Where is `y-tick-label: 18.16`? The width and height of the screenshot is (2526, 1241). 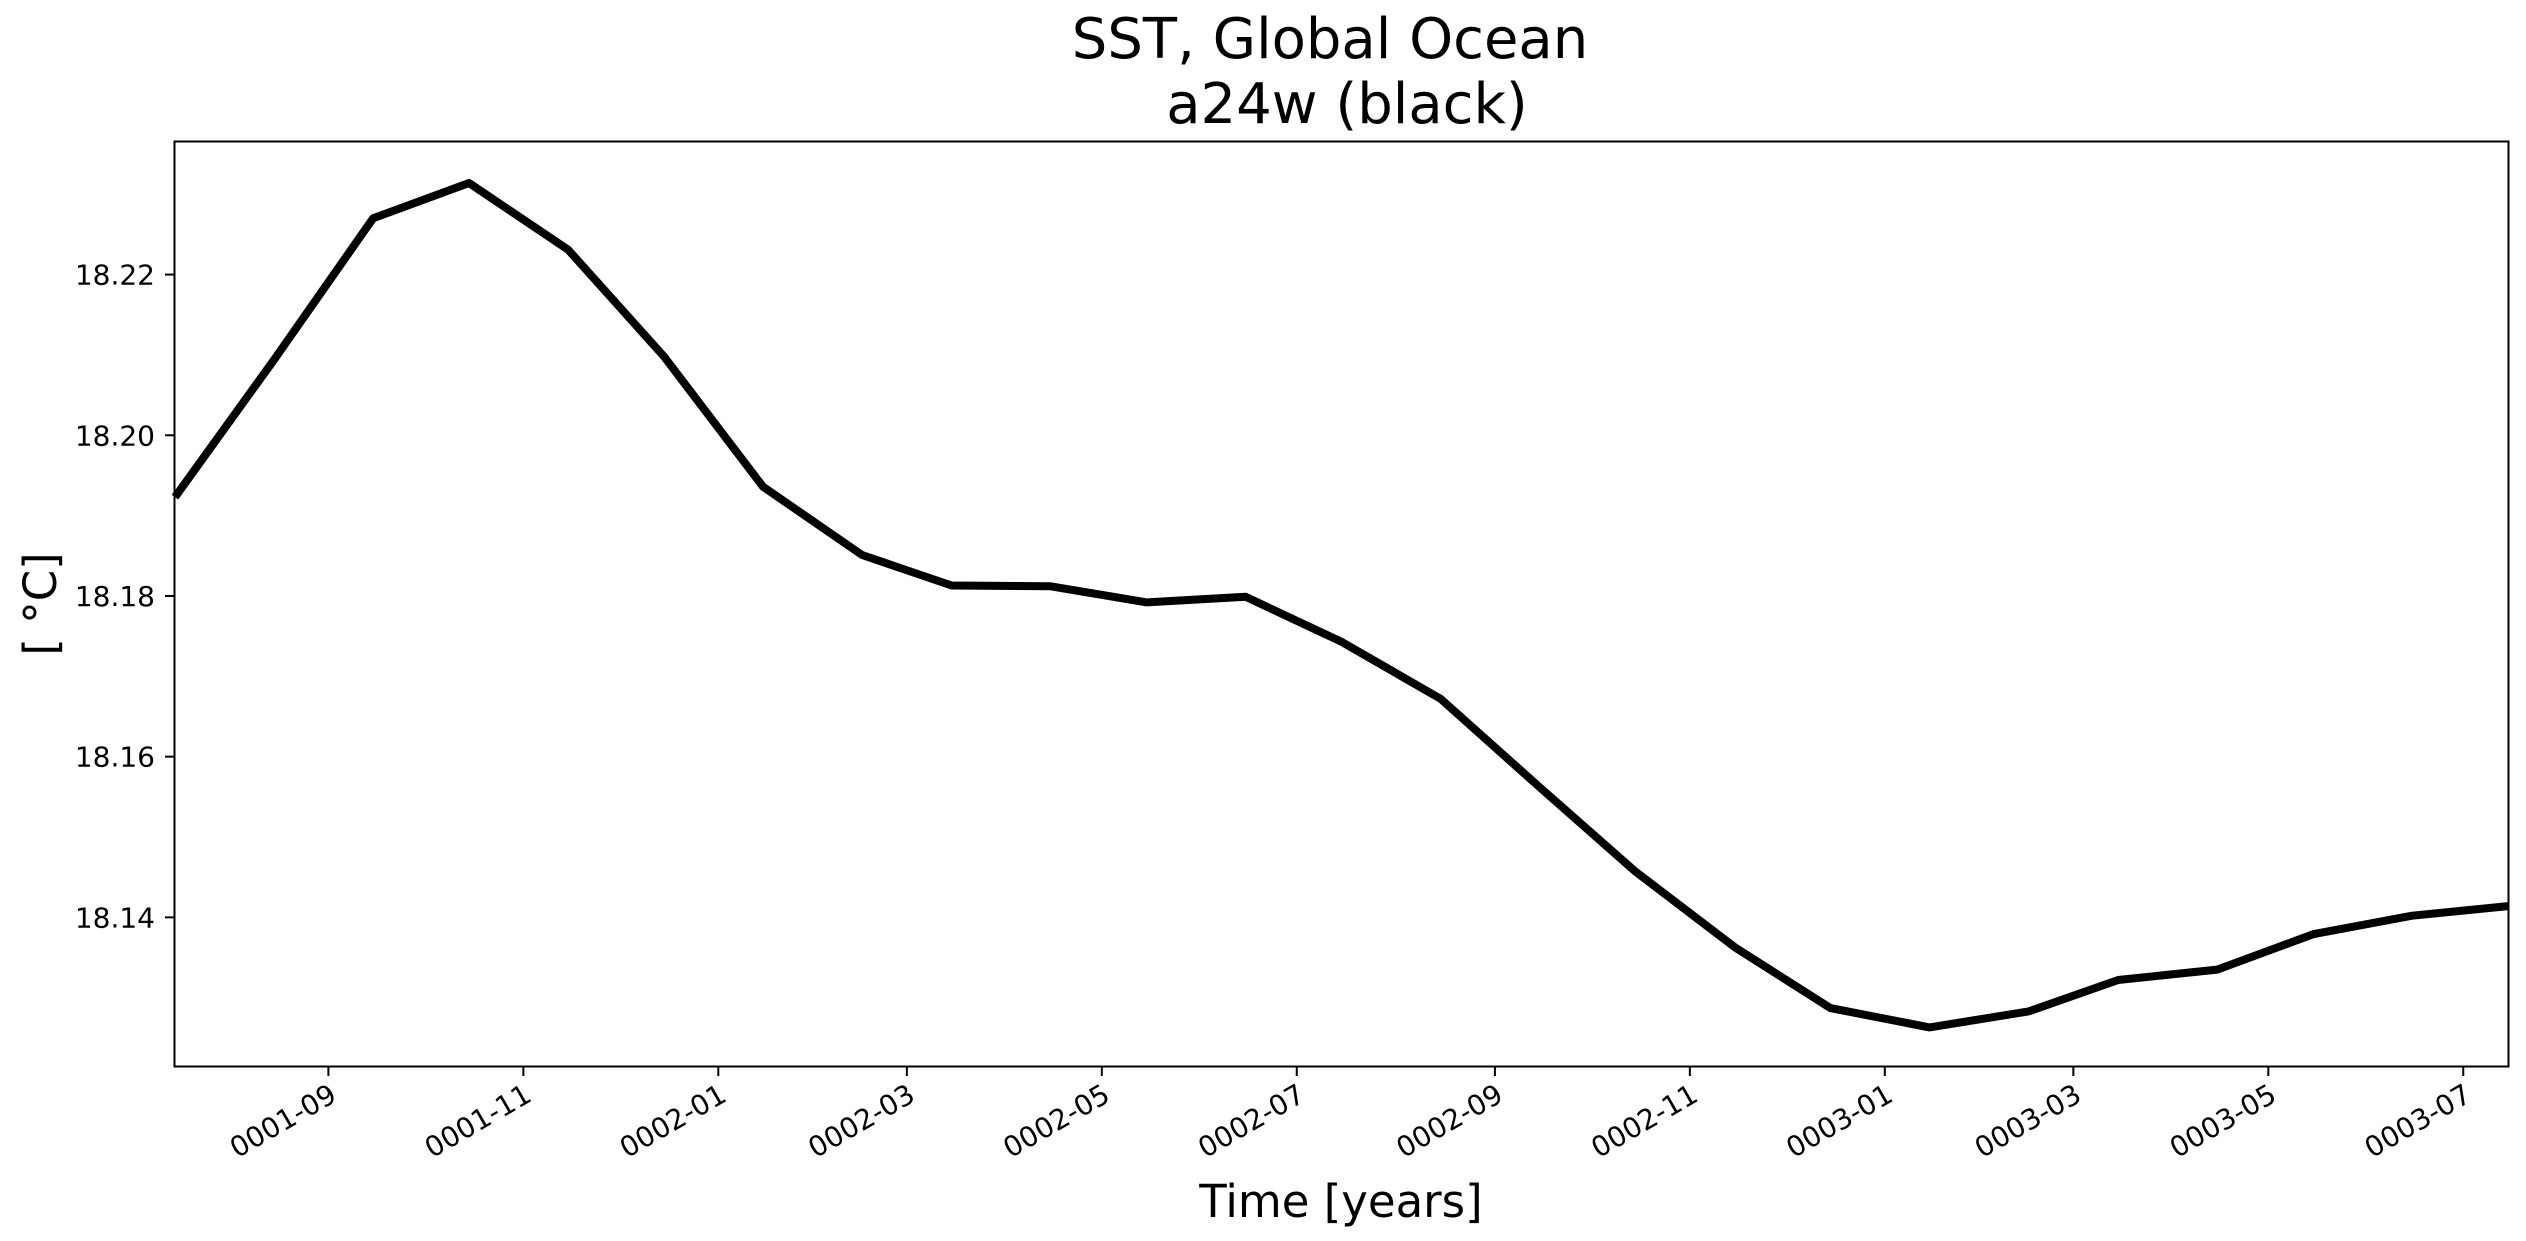
y-tick-label: 18.16 is located at coordinates (115, 757).